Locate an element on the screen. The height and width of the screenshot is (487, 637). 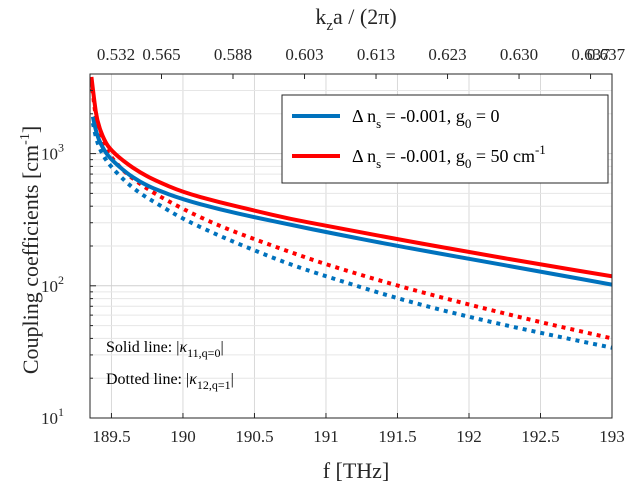
top-tick-label: 0.588 is located at coordinates (233, 54).